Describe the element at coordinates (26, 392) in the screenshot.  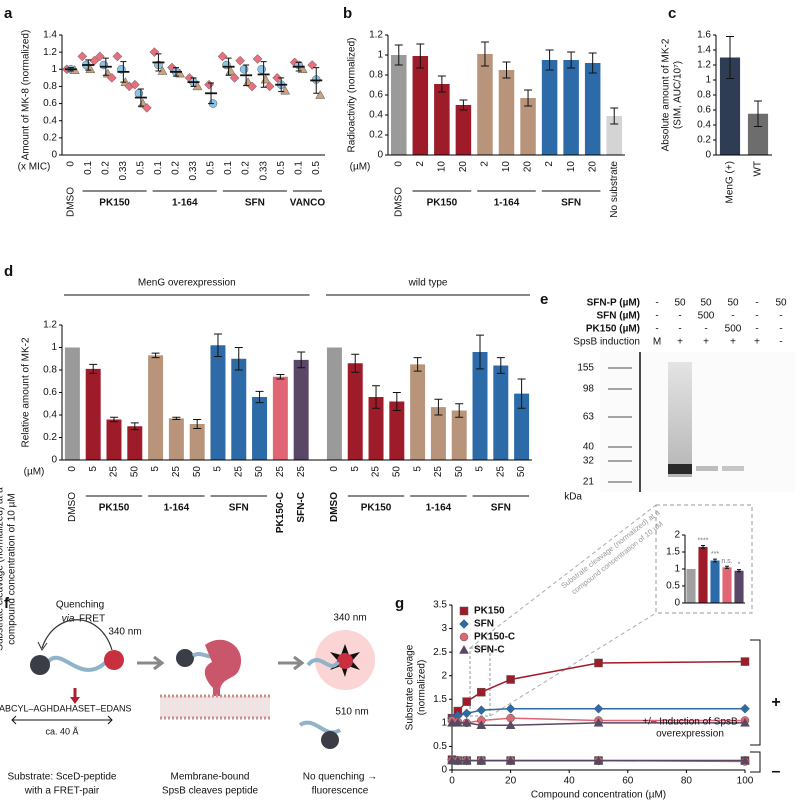
I see `y-axis-label: Relative amount of MK-2` at that location.